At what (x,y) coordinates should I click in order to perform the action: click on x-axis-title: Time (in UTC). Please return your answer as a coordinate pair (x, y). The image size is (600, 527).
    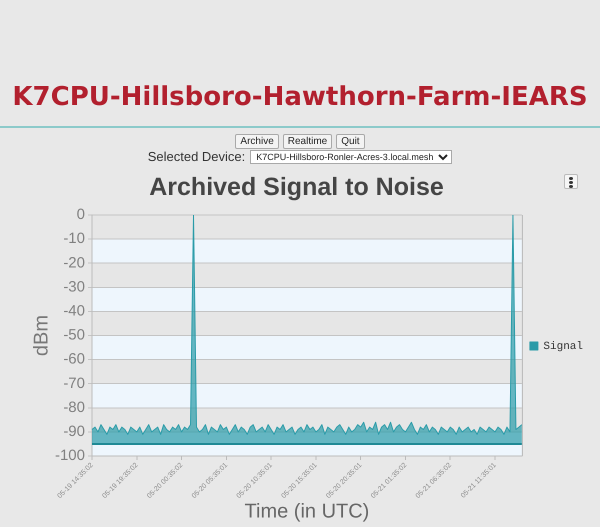
    Looking at the image, I should click on (307, 511).